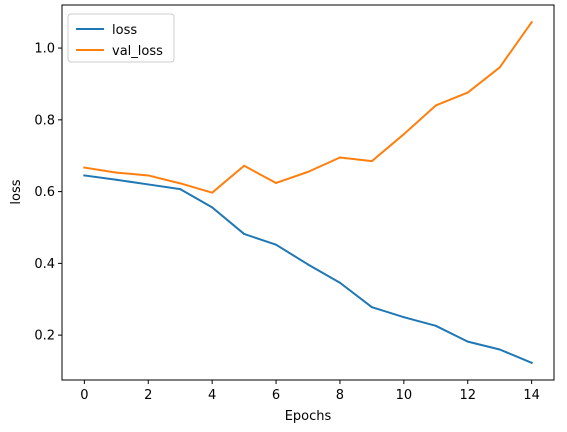 This screenshot has height=432, width=567. I want to click on y-tick-label: 1.0, so click(44, 49).